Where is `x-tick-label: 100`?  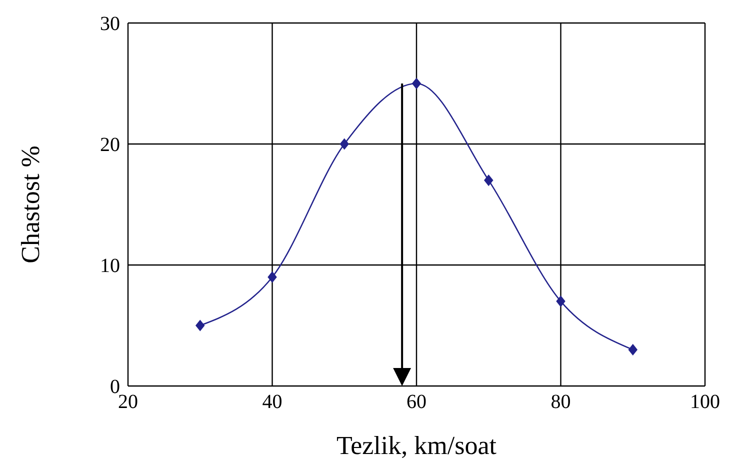 x-tick-label: 100 is located at coordinates (705, 402).